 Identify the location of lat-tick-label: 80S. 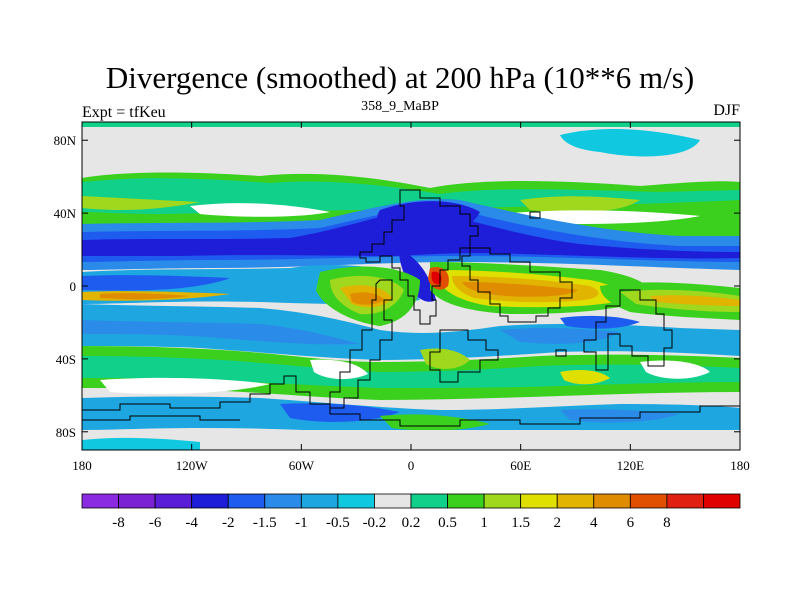
(66, 432).